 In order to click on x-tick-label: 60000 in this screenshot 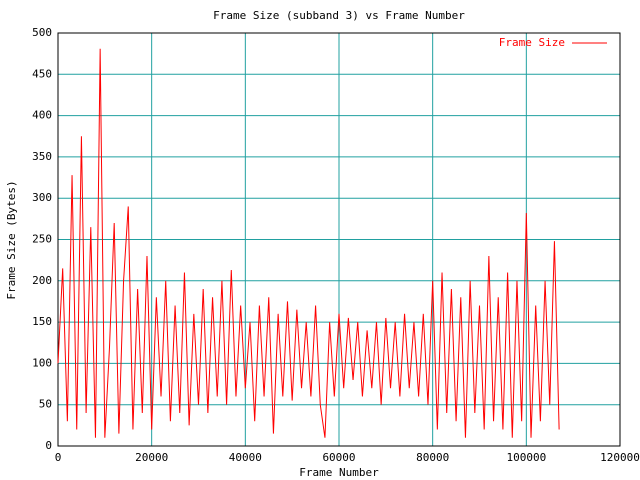, I will do `click(338, 457)`.